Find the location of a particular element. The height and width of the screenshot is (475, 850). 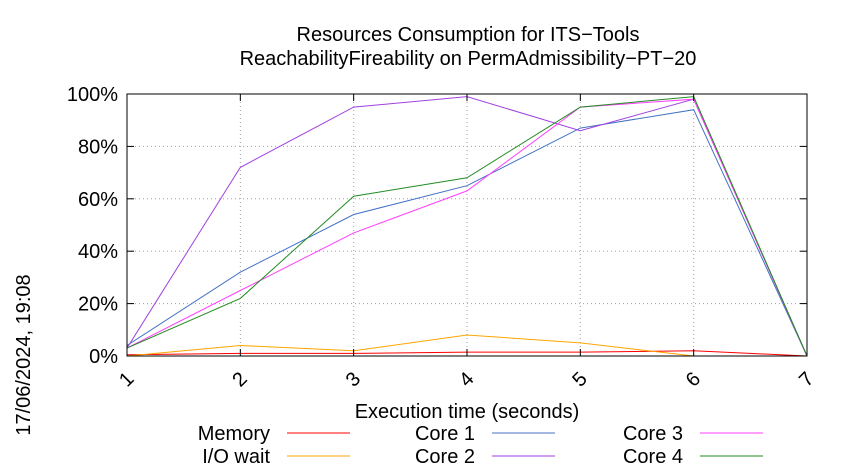

y-tick-label: 100% is located at coordinates (92, 95).